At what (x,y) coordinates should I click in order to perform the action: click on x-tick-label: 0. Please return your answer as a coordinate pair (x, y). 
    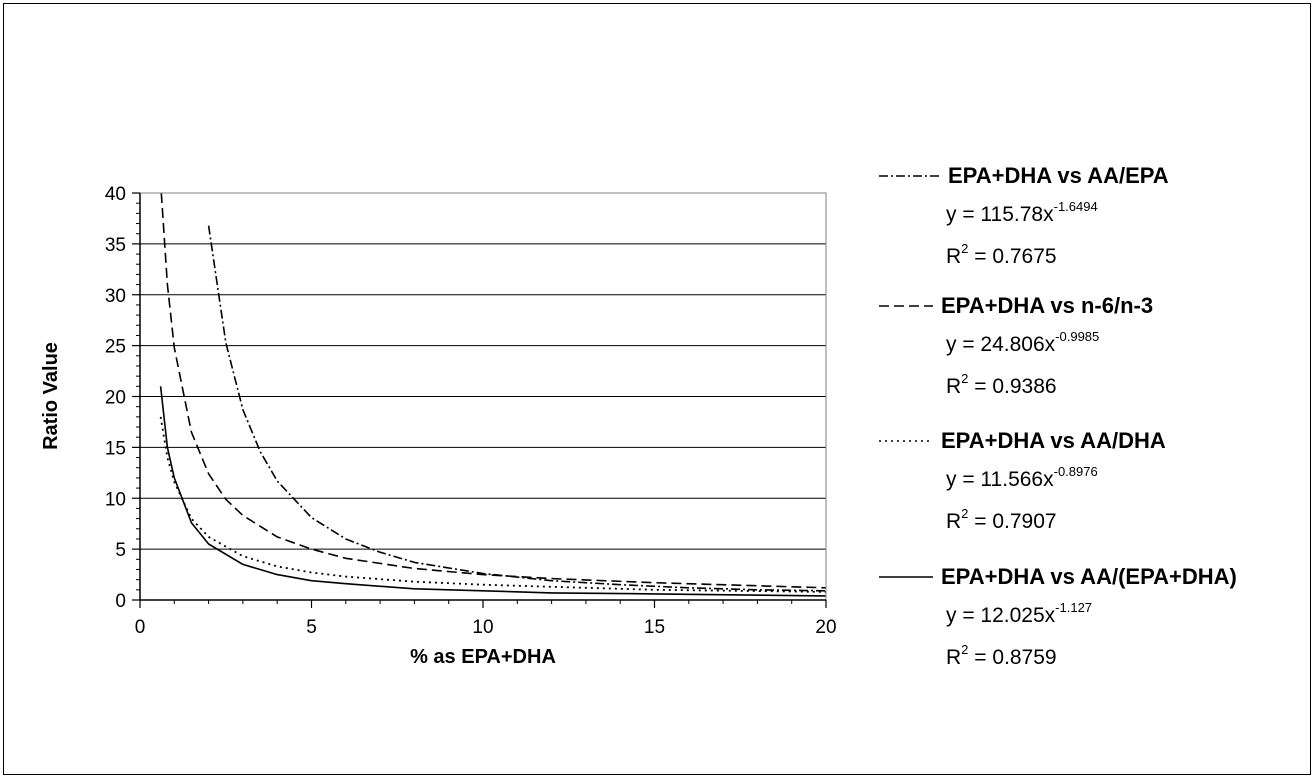
    Looking at the image, I should click on (140, 627).